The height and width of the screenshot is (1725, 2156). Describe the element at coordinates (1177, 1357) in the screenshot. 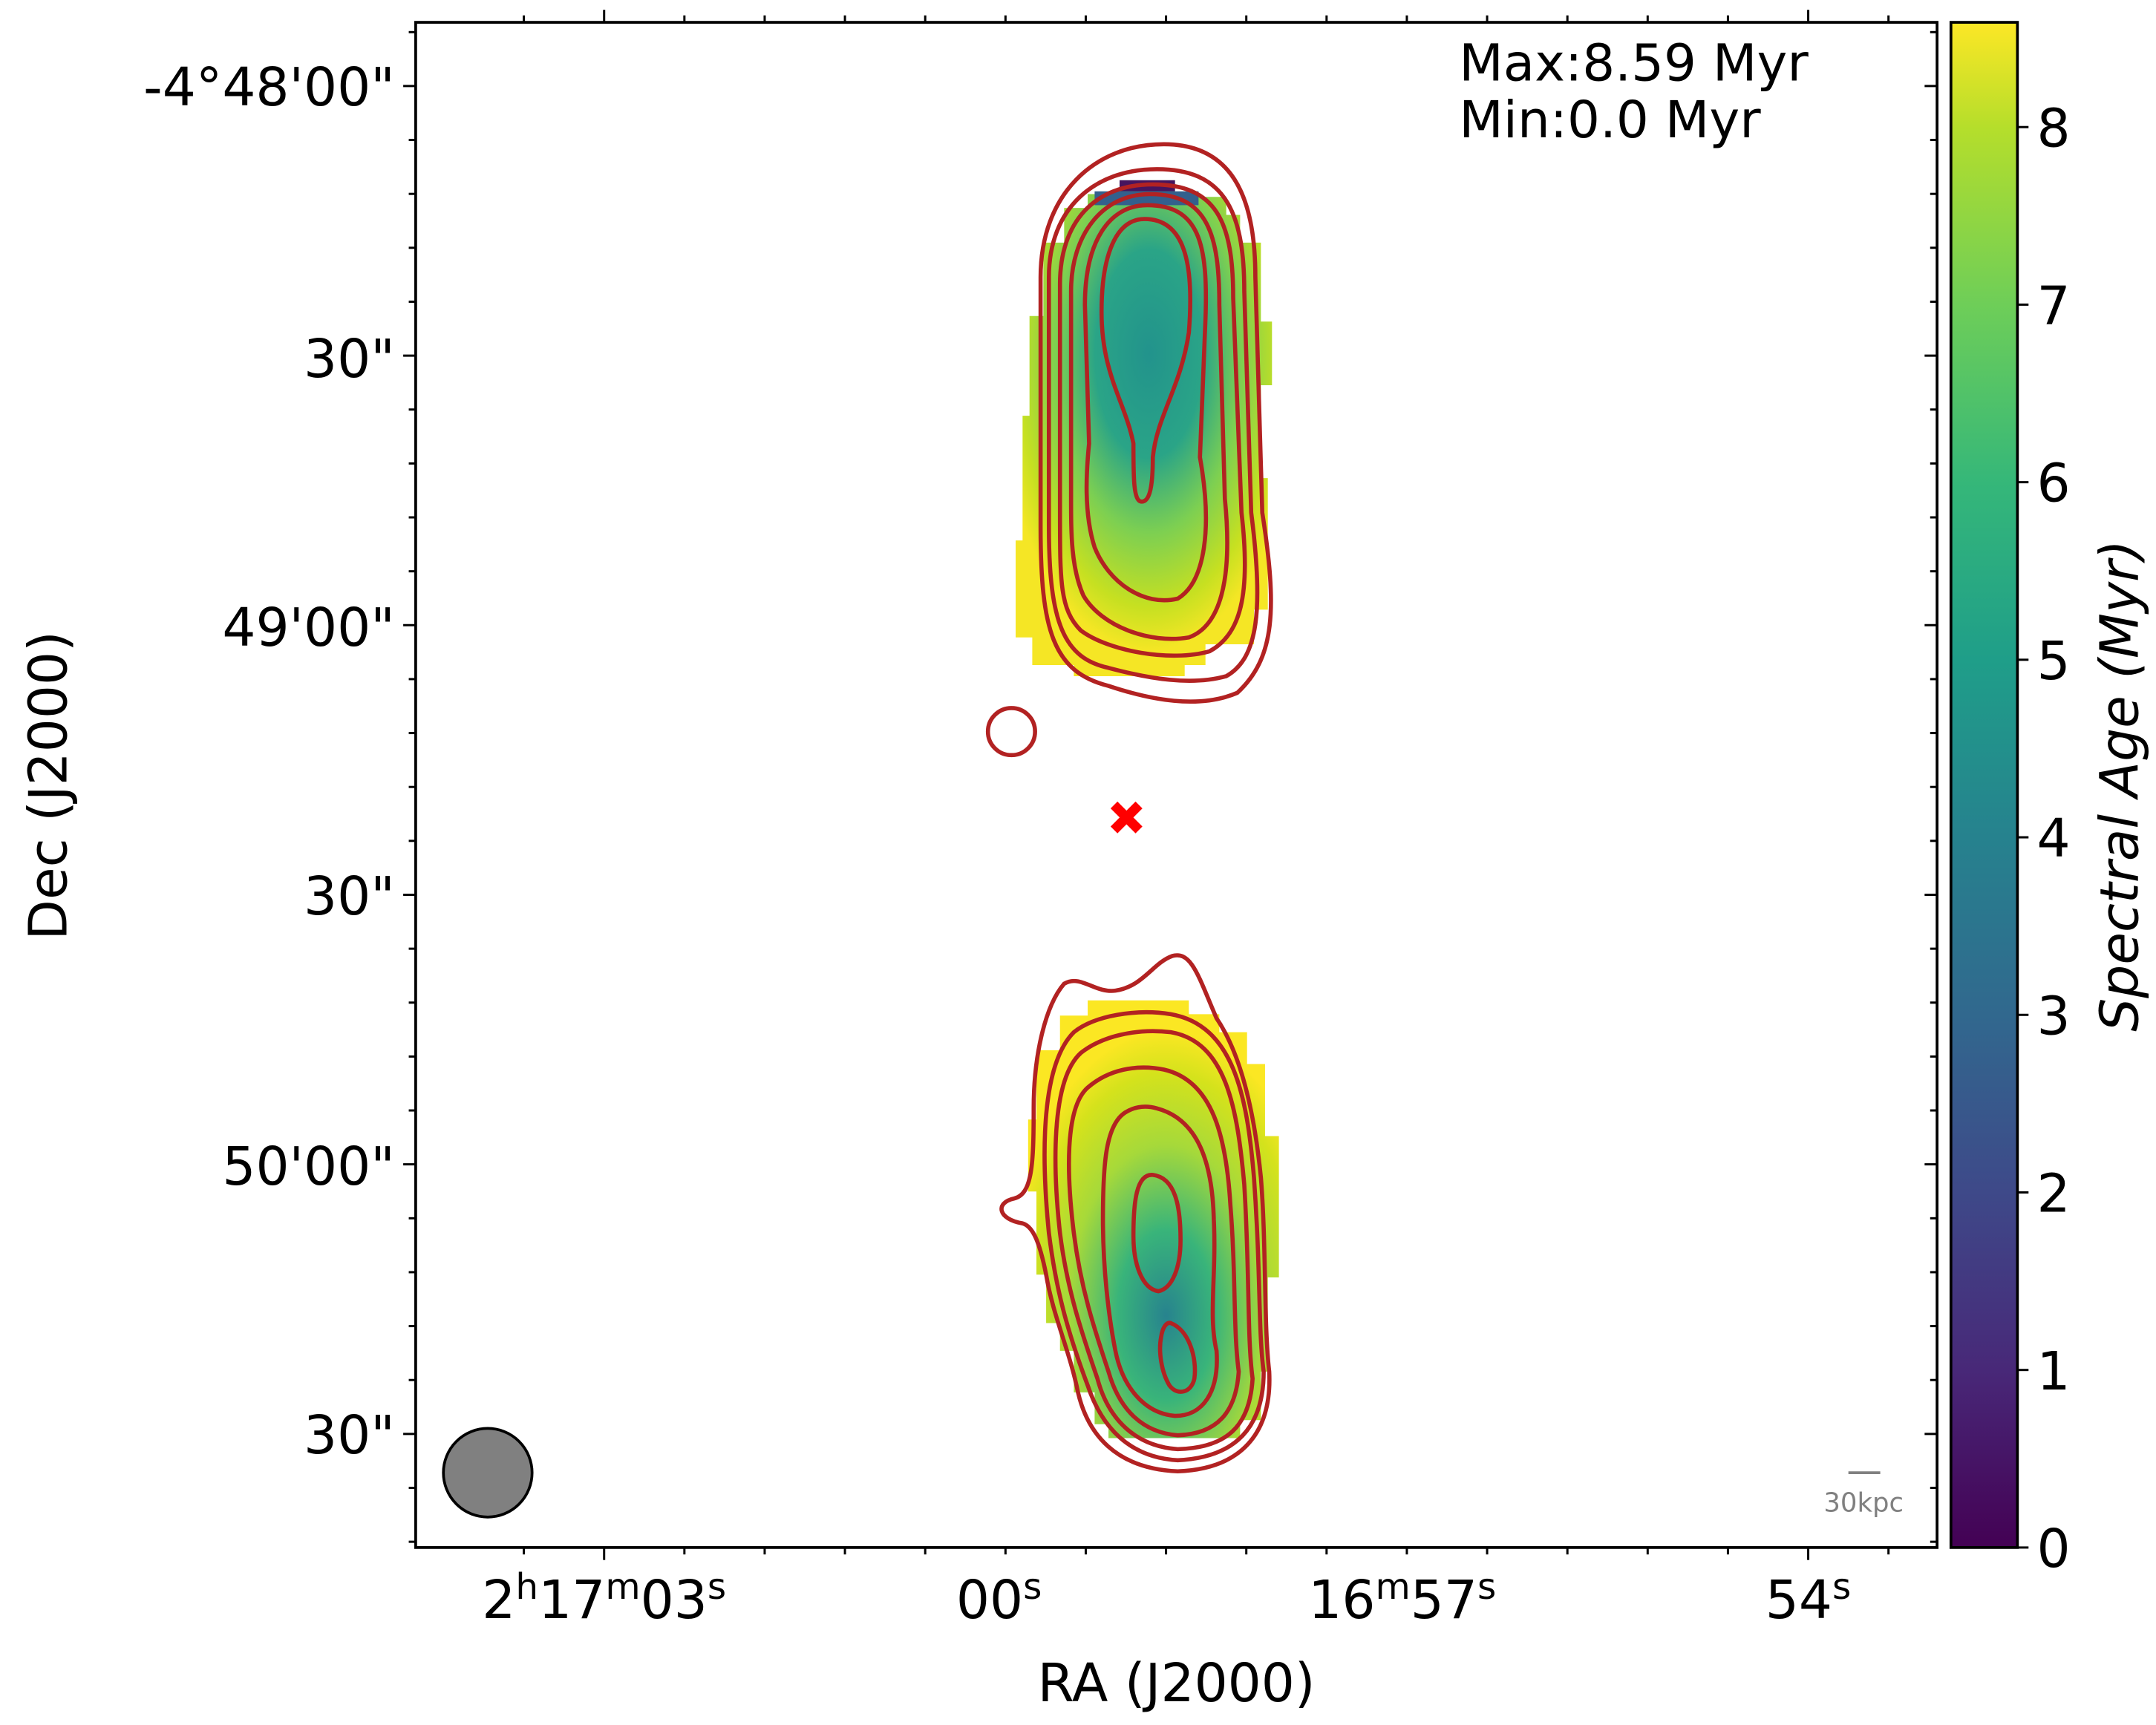

I see `contour-level-6b` at that location.